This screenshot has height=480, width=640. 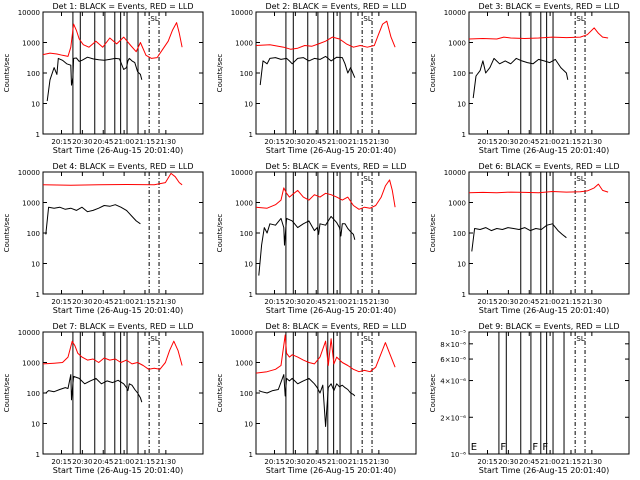 What do you see at coordinates (544, 470) in the screenshot?
I see `det-9-xlabel: Start Time (26-Aug-15 20:01:40)` at bounding box center [544, 470].